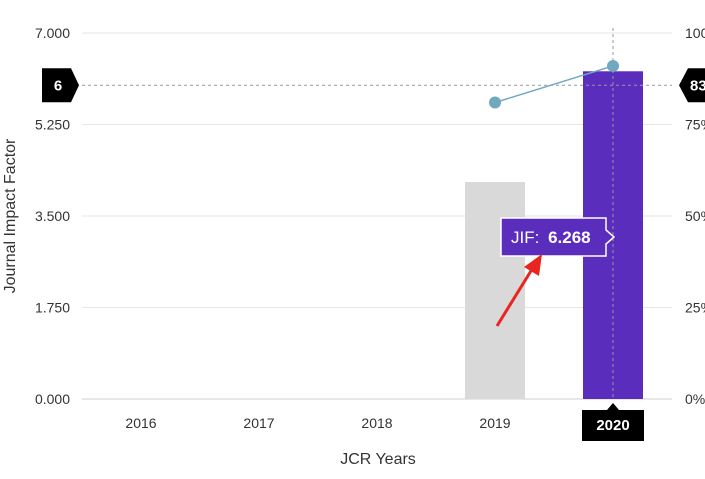 The height and width of the screenshot is (479, 705). What do you see at coordinates (695, 308) in the screenshot?
I see `y2-tick-label: 25%` at bounding box center [695, 308].